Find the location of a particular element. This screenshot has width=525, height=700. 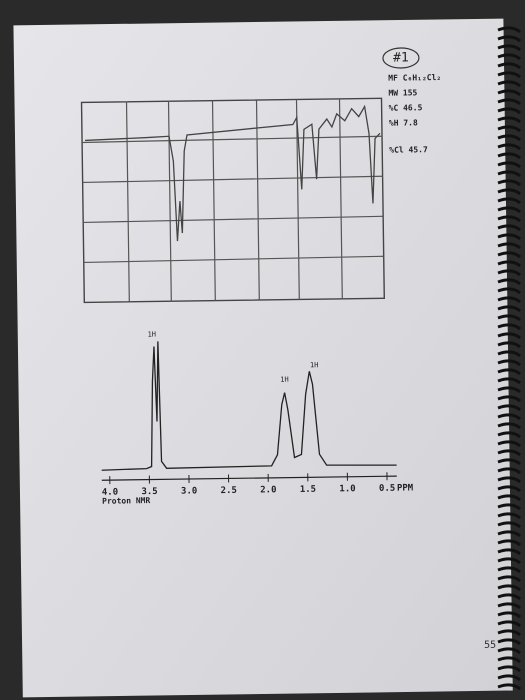

label-circle is located at coordinates (401, 58).